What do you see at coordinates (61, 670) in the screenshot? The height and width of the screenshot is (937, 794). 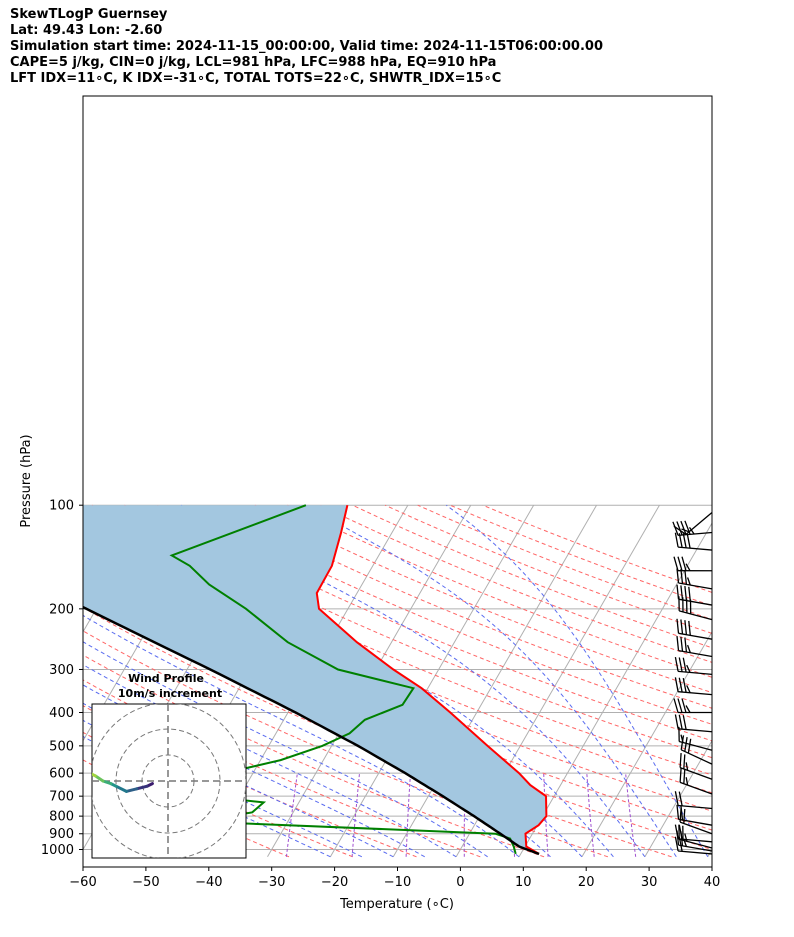 I see `y-tick-label: 300` at bounding box center [61, 670].